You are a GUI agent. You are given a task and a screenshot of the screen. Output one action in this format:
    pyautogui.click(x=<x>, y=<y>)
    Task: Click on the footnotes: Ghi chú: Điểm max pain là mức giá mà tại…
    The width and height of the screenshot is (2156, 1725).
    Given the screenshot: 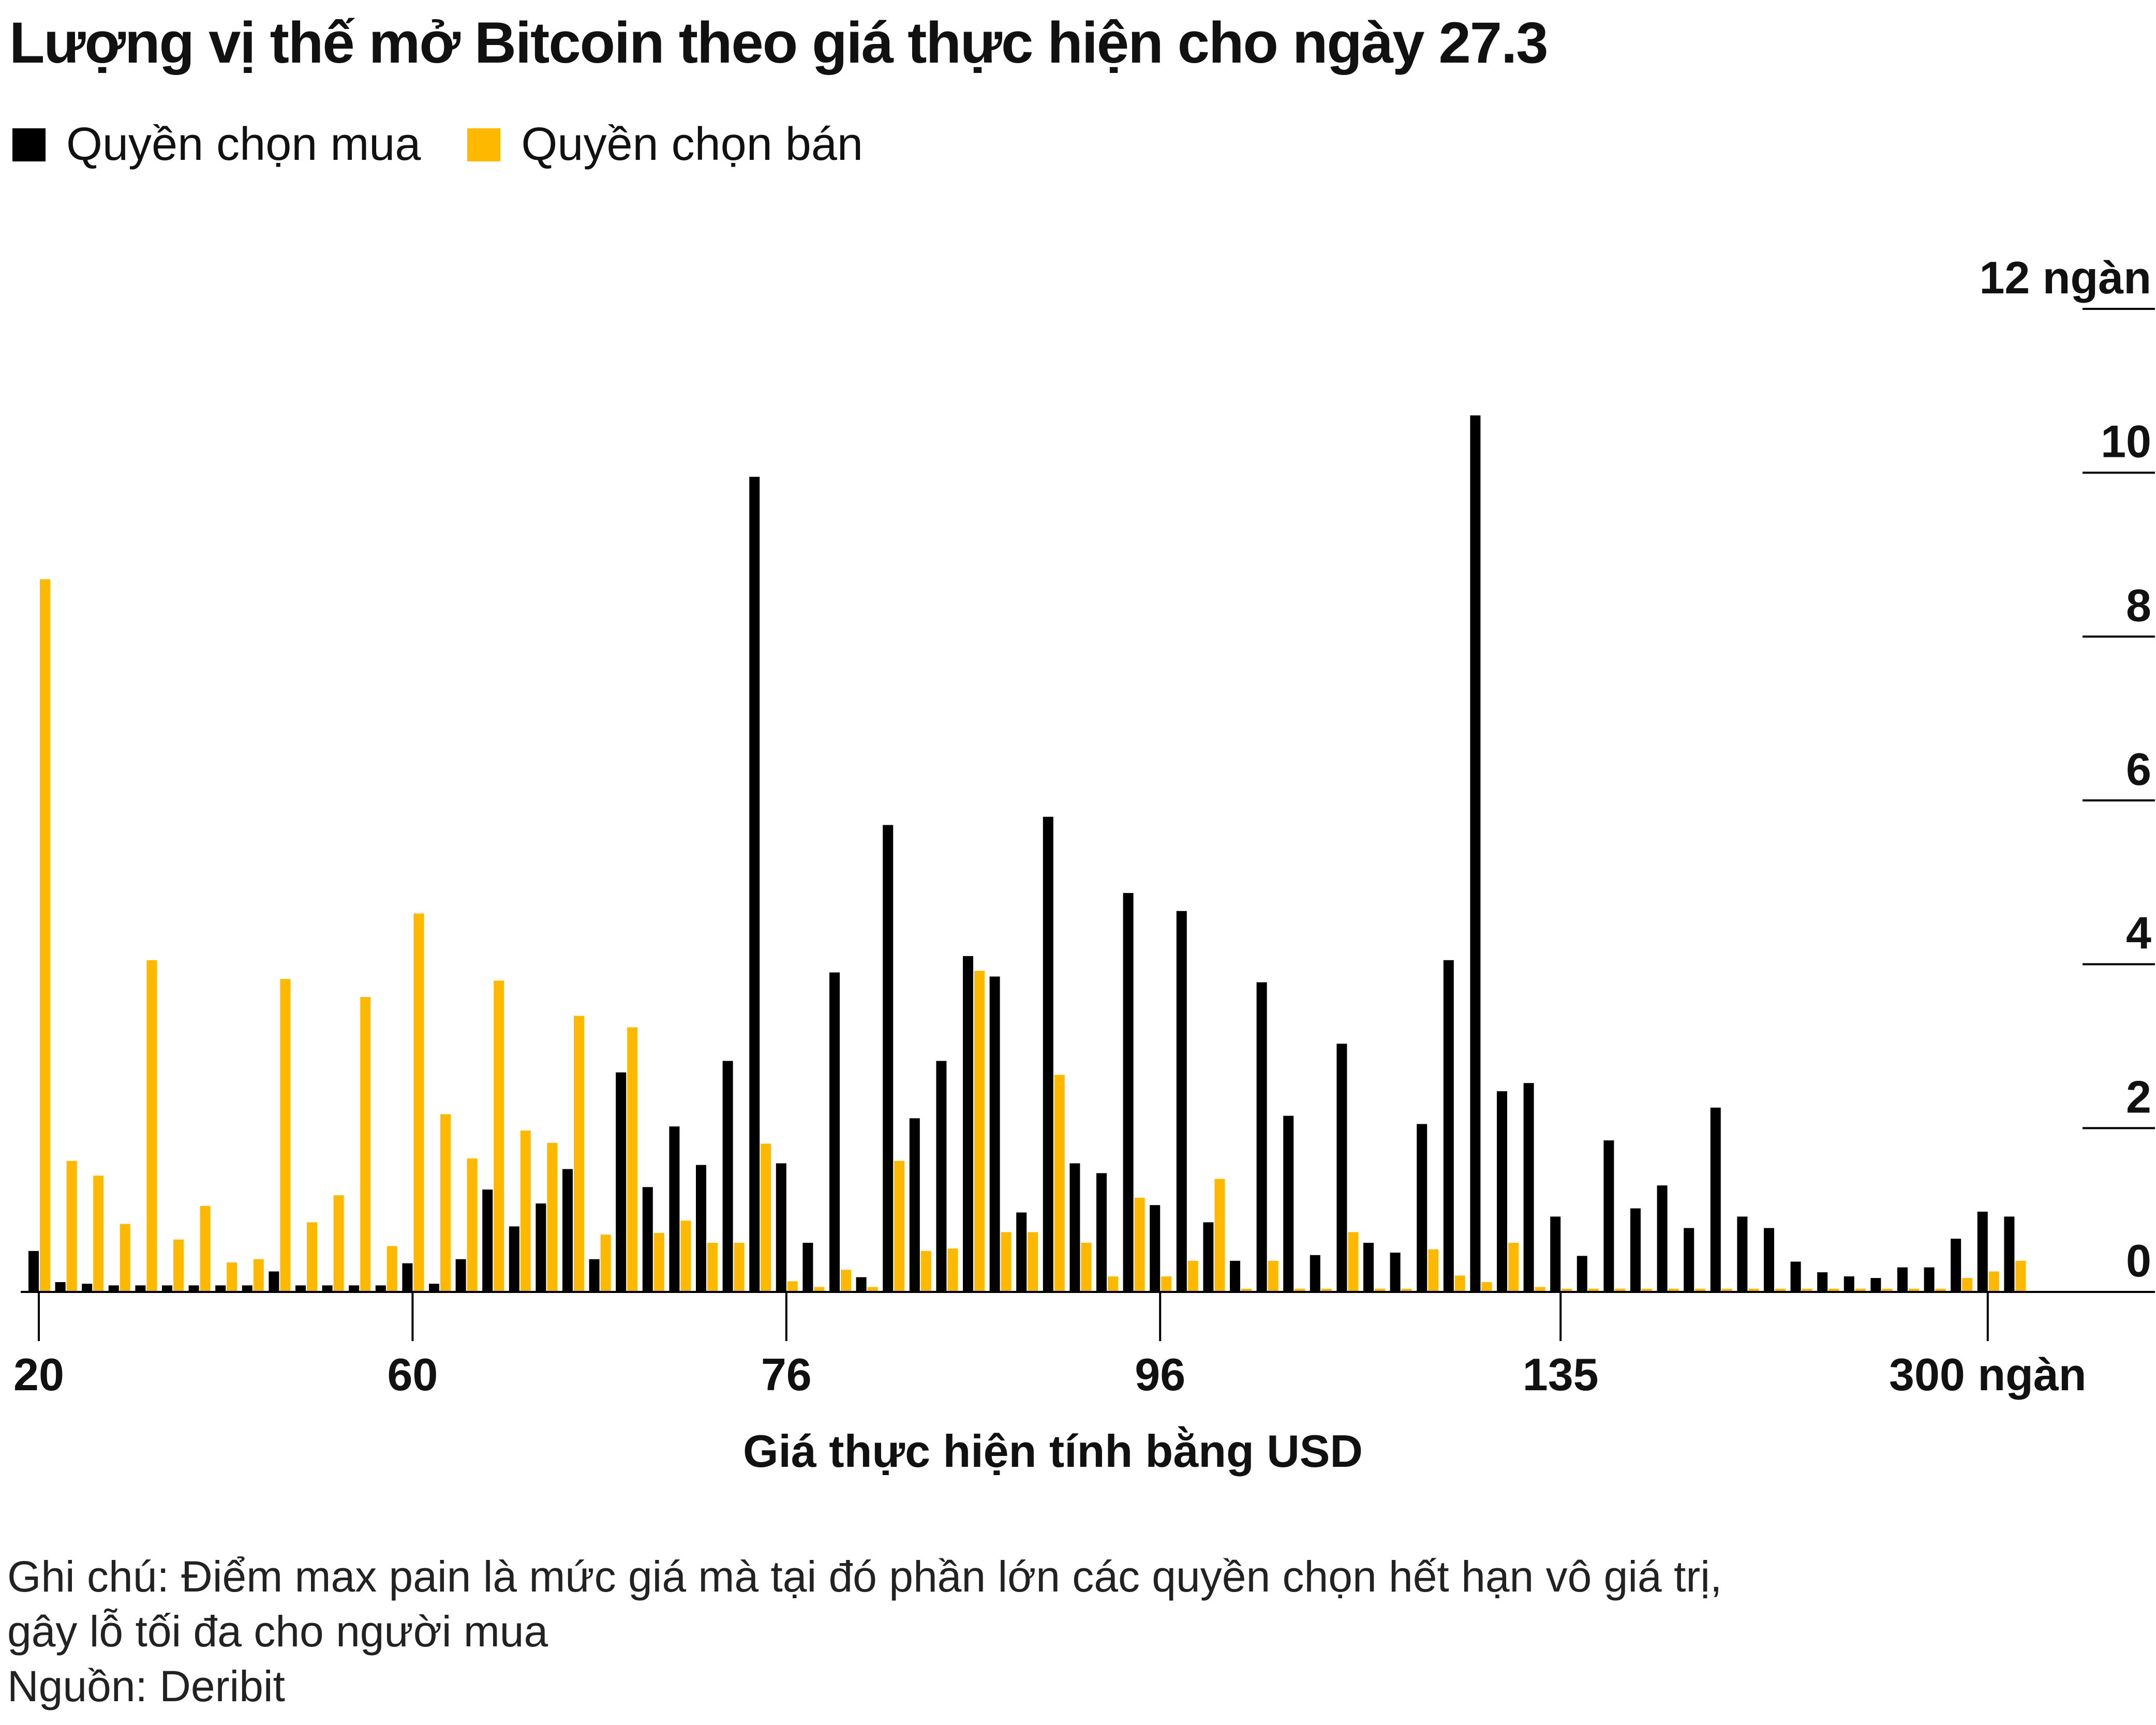 What is the action you would take?
    pyautogui.click(x=864, y=1632)
    